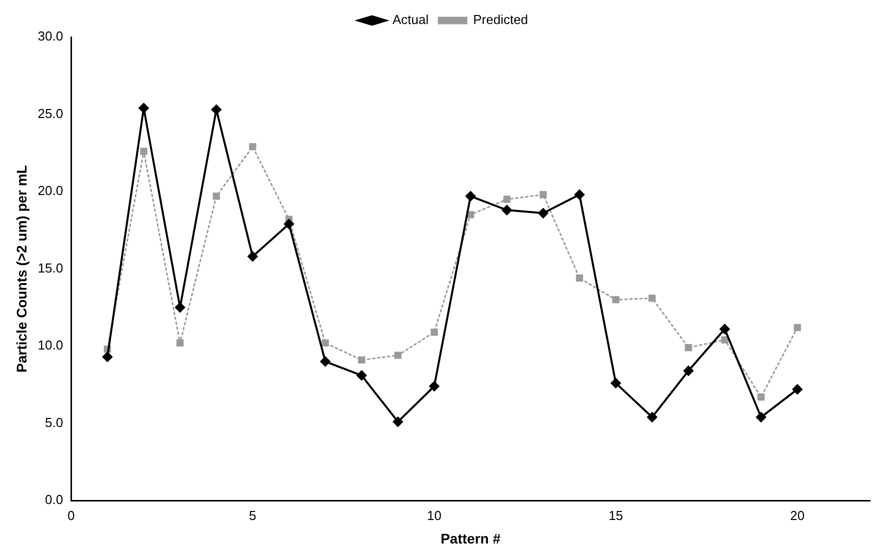  I want to click on x-tick-label: 15, so click(616, 515).